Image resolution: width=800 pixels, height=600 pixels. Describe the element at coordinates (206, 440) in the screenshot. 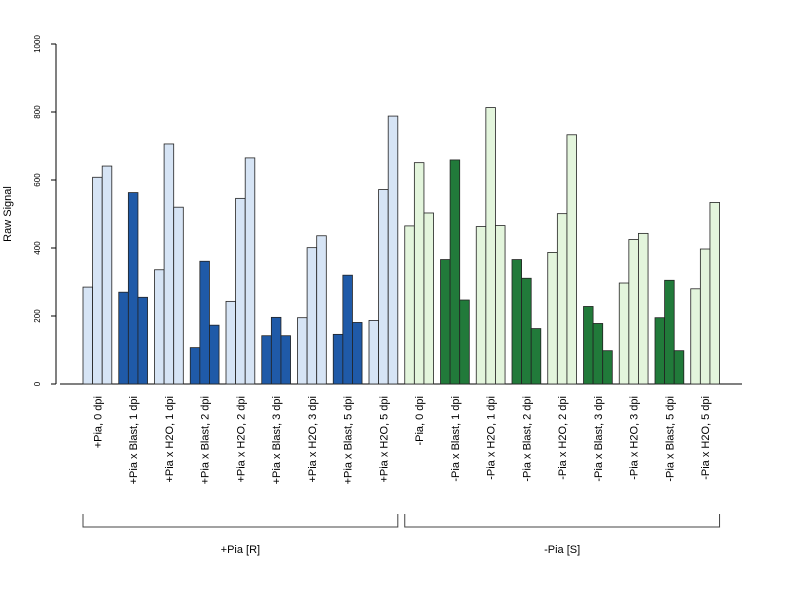

I see `x-tick-label: +Pia x Blast, 2 dpi` at that location.